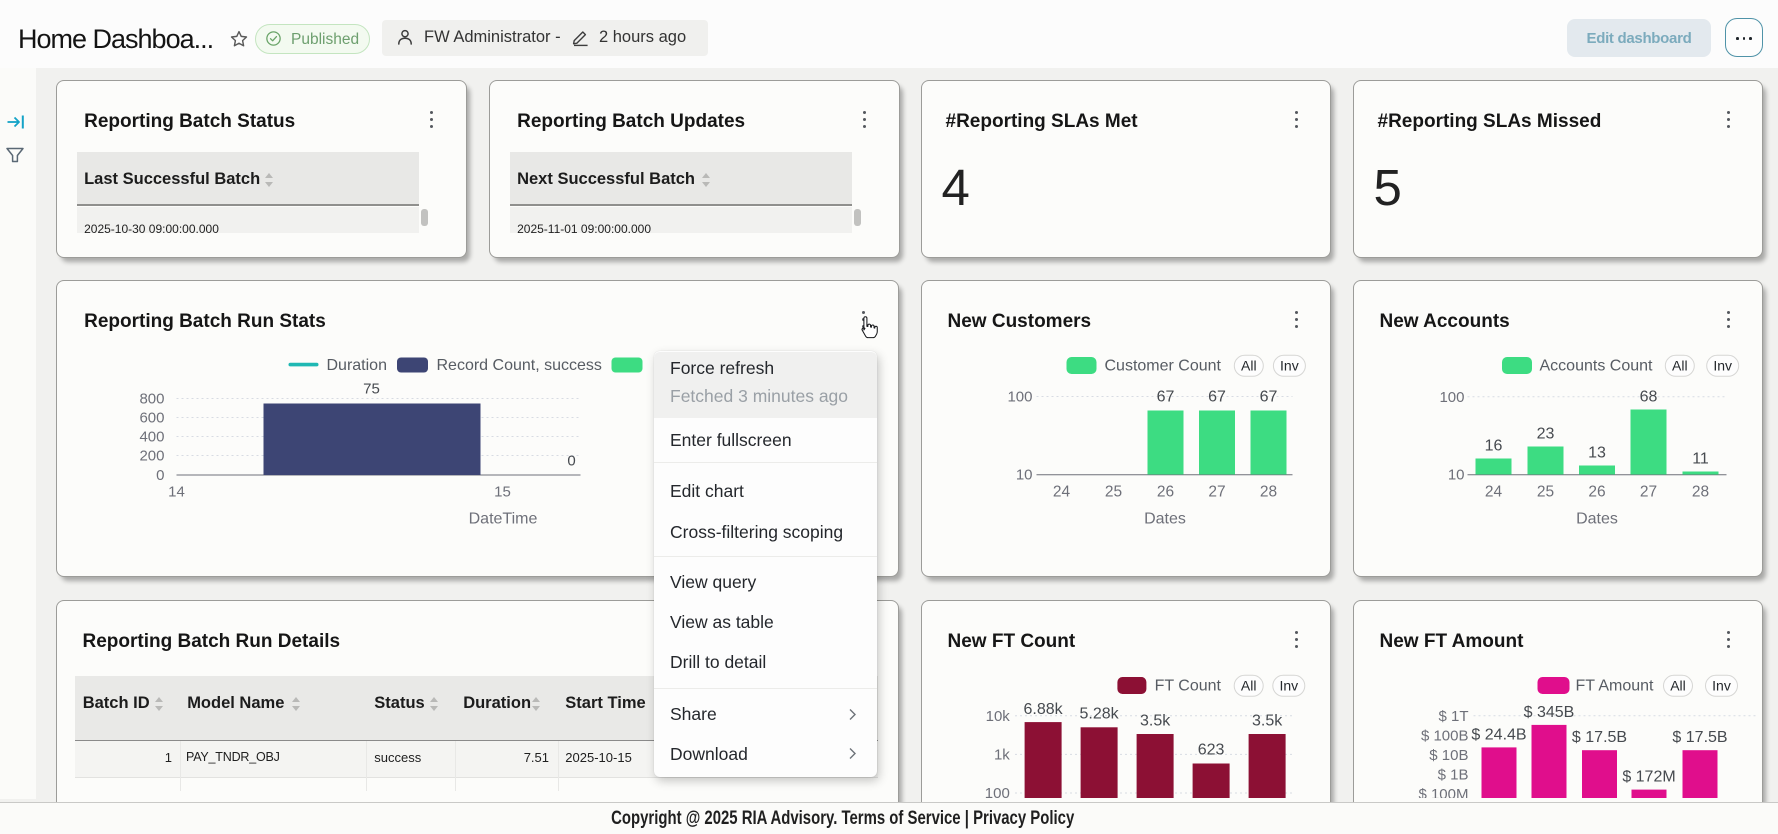  Describe the element at coordinates (1187, 686) in the screenshot. I see `svg-text: FT Count` at that location.